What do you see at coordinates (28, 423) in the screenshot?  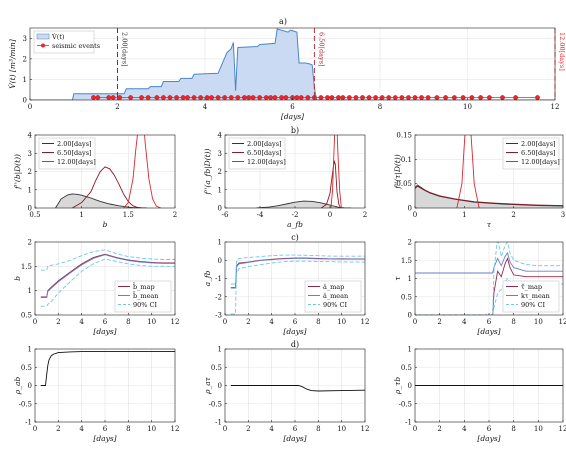 I see `y-tick-label: -1` at bounding box center [28, 423].